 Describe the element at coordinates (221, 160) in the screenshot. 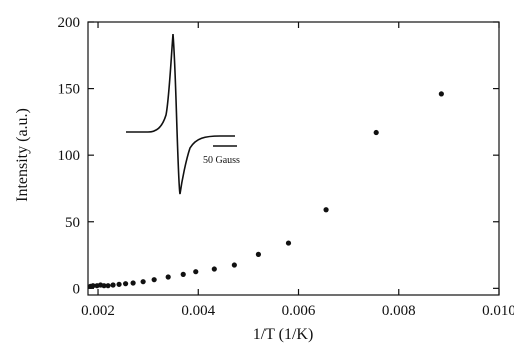

I see `inset-scale-label: 50 Gauss` at that location.